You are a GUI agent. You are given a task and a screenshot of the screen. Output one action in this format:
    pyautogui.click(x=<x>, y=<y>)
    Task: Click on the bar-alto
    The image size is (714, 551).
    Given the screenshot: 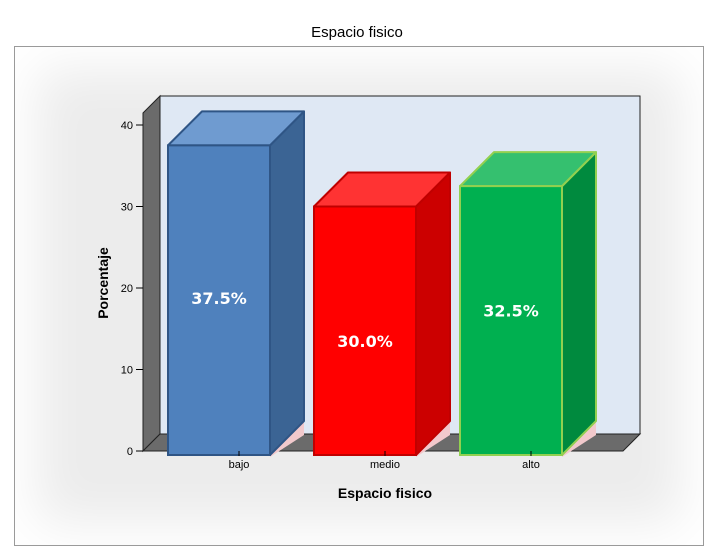 What is the action you would take?
    pyautogui.click(x=528, y=304)
    